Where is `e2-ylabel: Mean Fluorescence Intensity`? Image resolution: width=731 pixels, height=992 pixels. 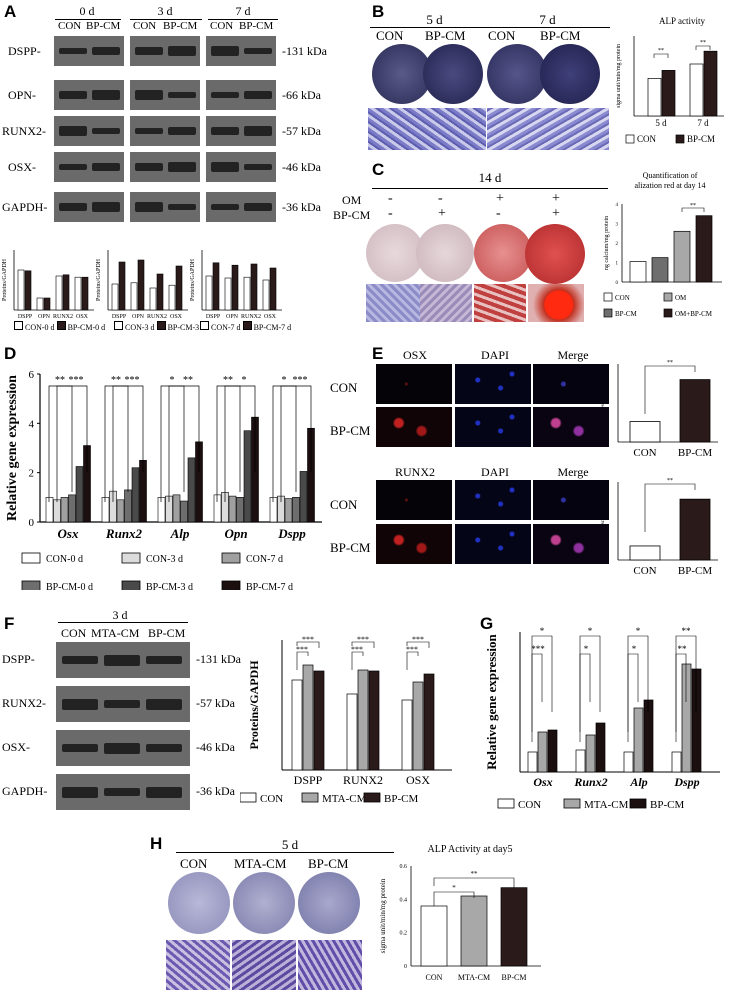
e2-ylabel: Mean Fluorescence Intensity is located at coordinates (603, 521).